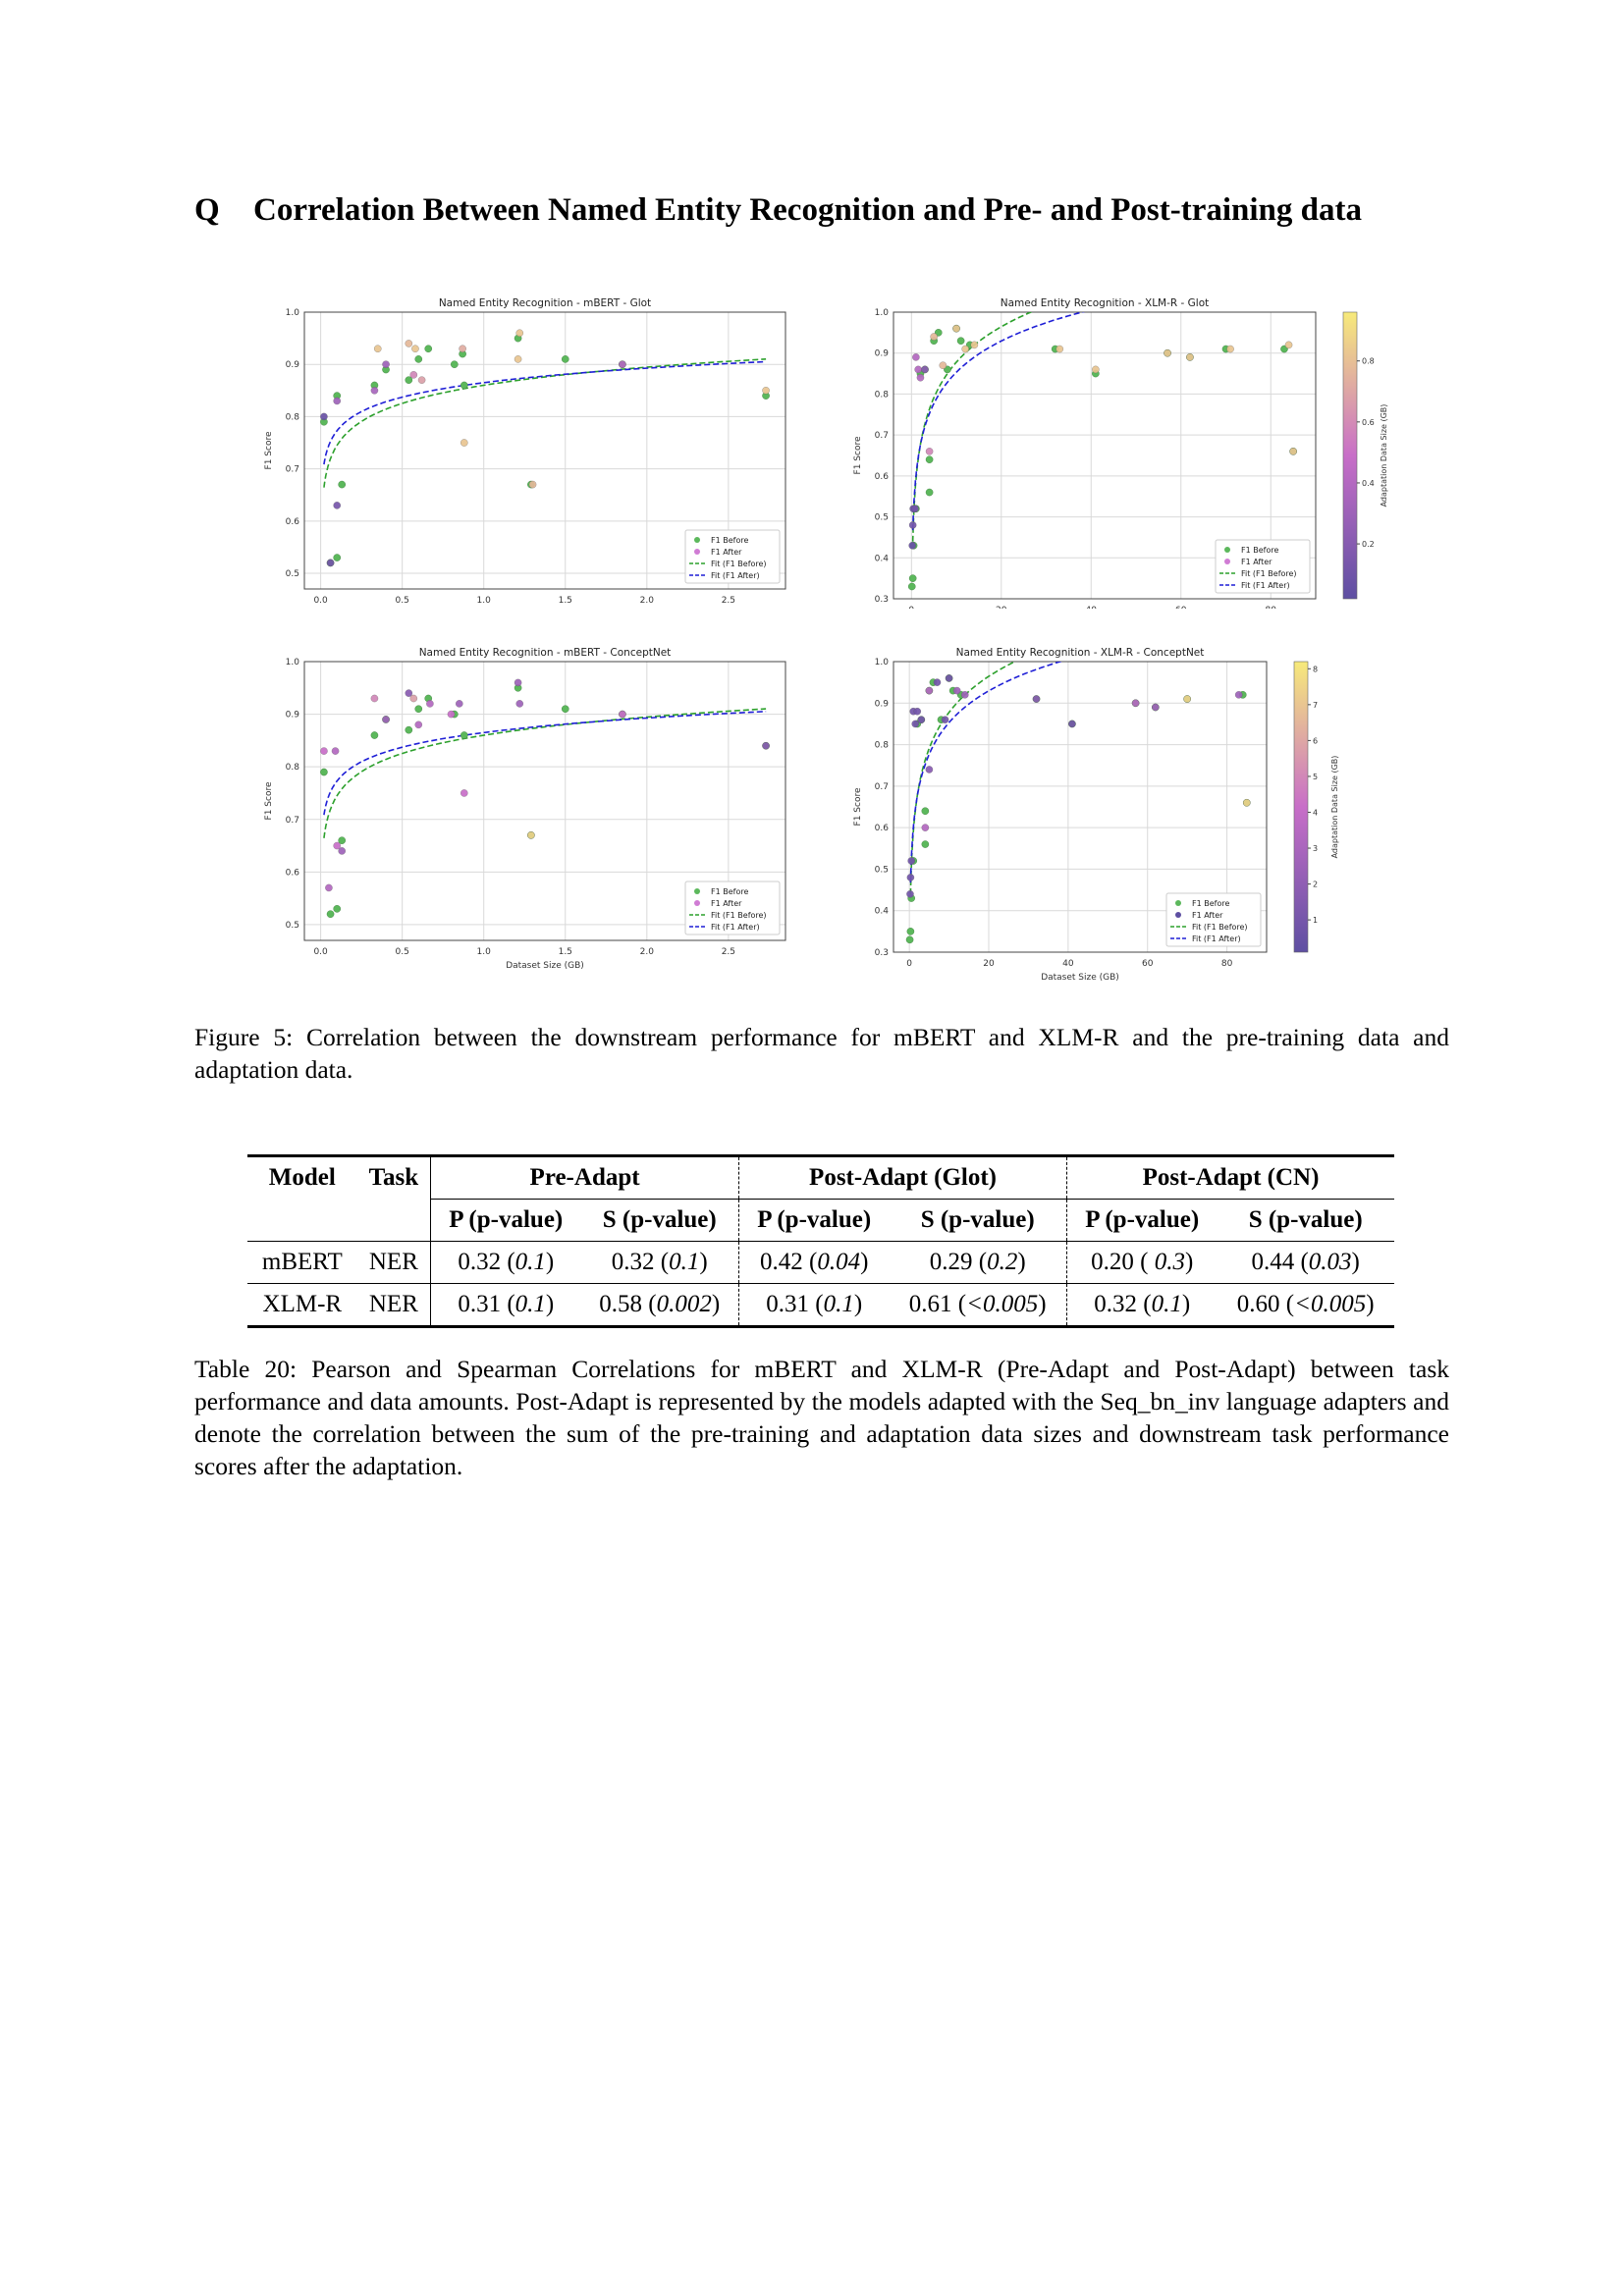  Describe the element at coordinates (1315, 920) in the screenshot. I see `colorbar-tick-label: 1` at that location.